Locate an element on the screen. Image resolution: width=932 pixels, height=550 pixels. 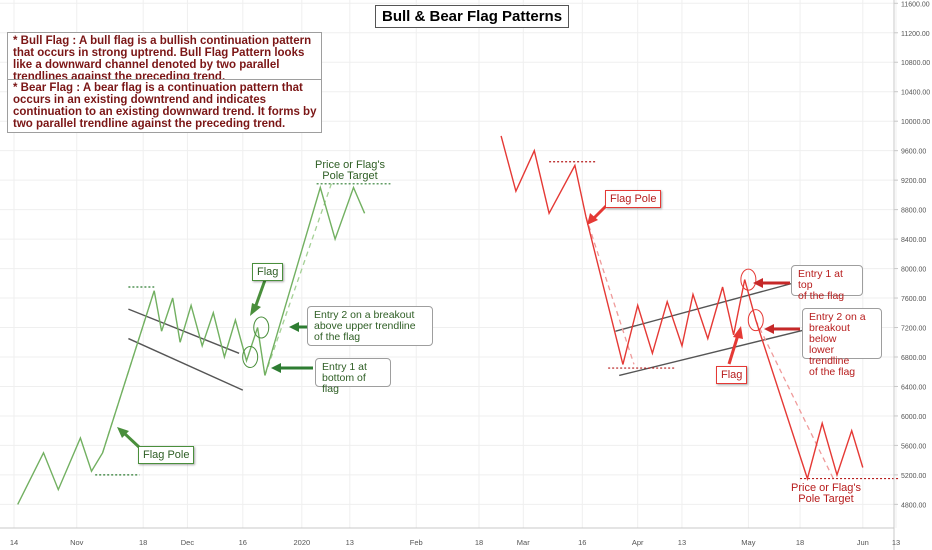
y-tick-label: 9600.00 is located at coordinates (913, 152).